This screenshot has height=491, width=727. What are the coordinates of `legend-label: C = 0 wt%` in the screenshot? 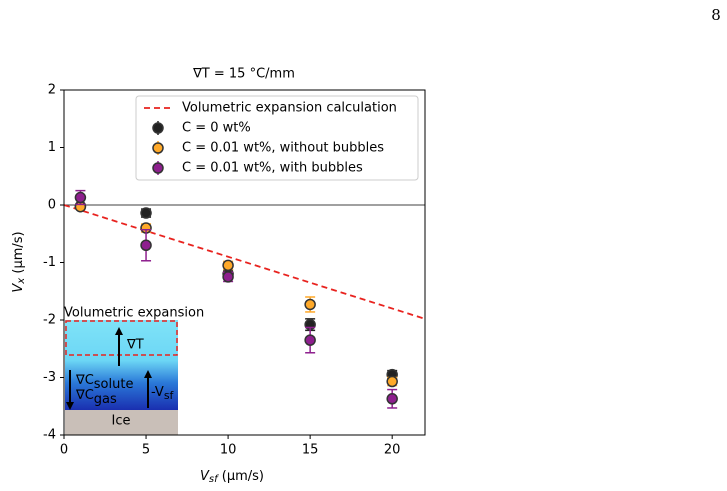 It's located at (216, 128).